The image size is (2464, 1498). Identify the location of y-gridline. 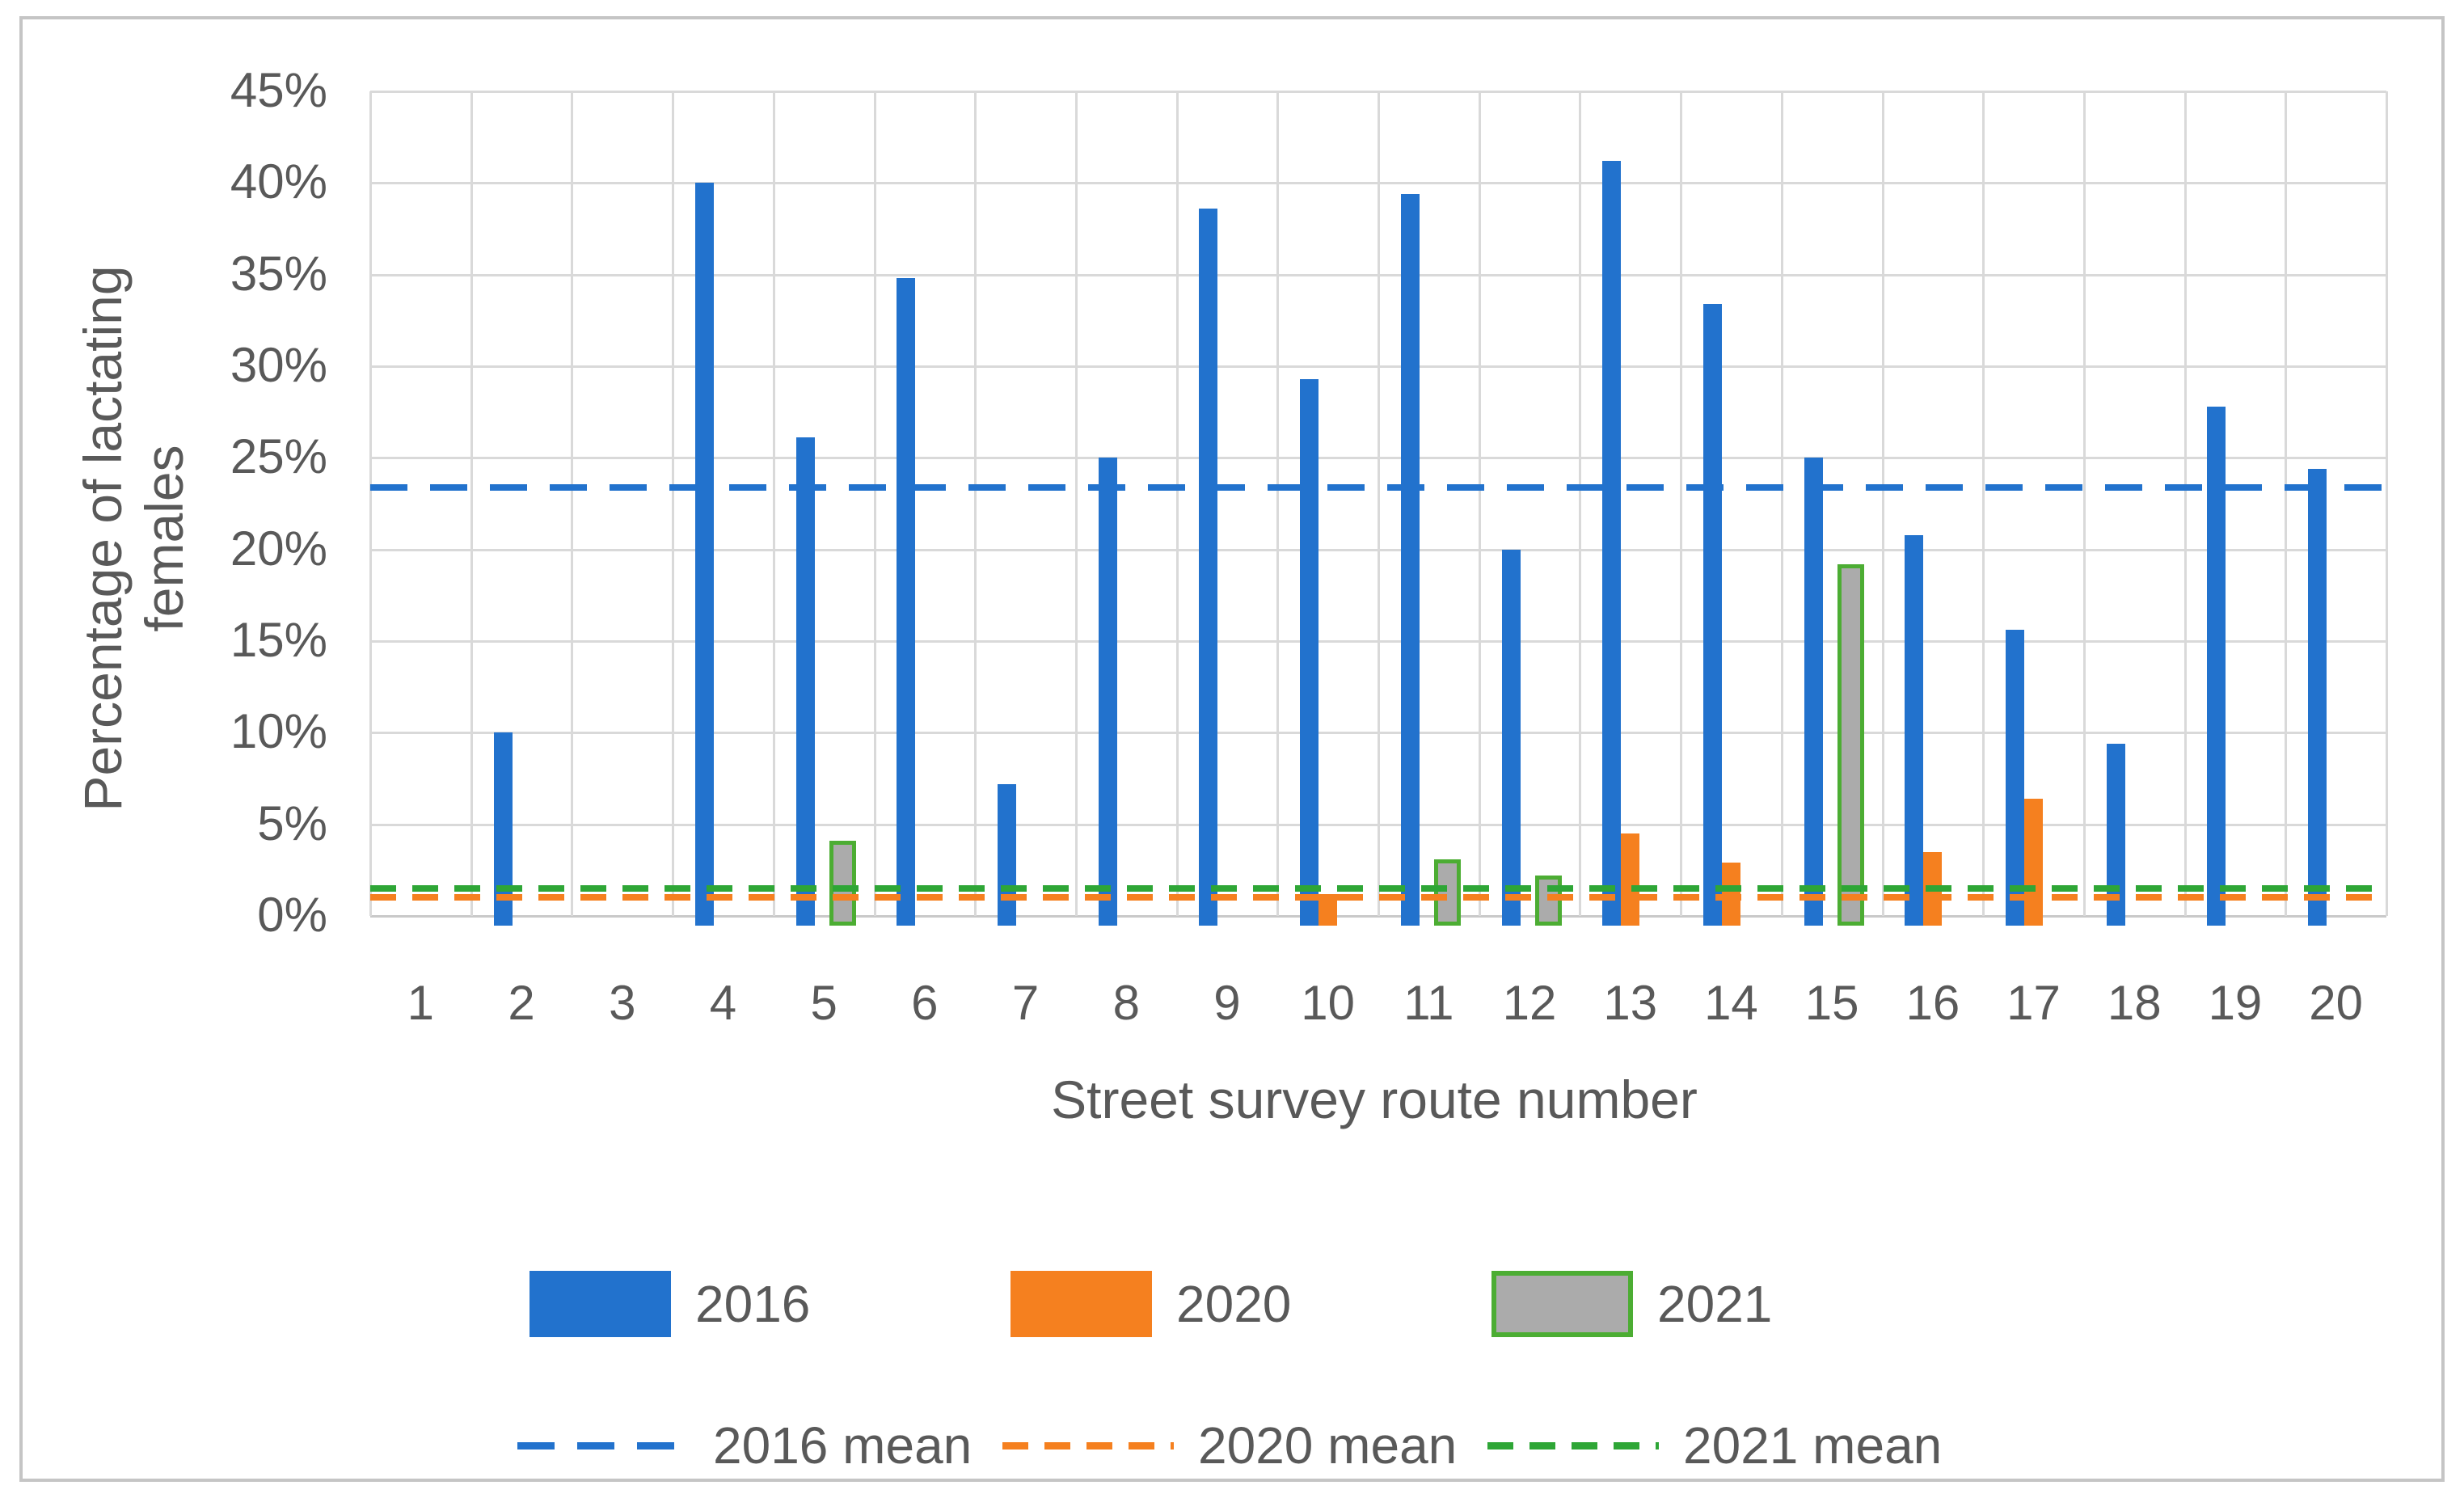
(1378, 916).